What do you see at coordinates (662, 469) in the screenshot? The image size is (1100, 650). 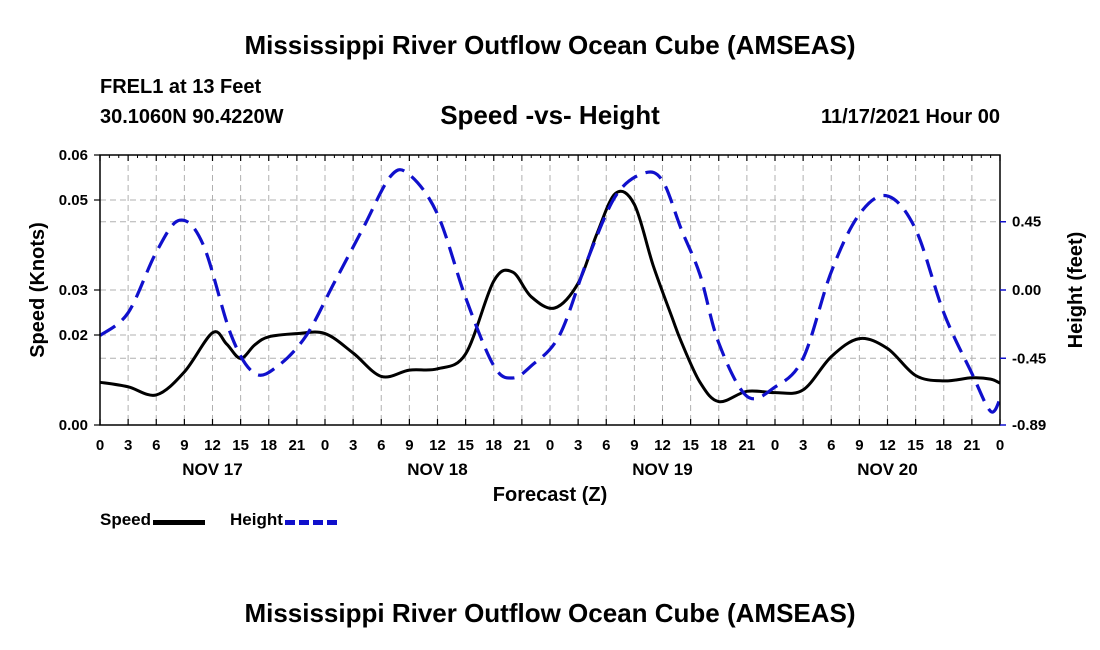 I see `day-label: NOV 19` at bounding box center [662, 469].